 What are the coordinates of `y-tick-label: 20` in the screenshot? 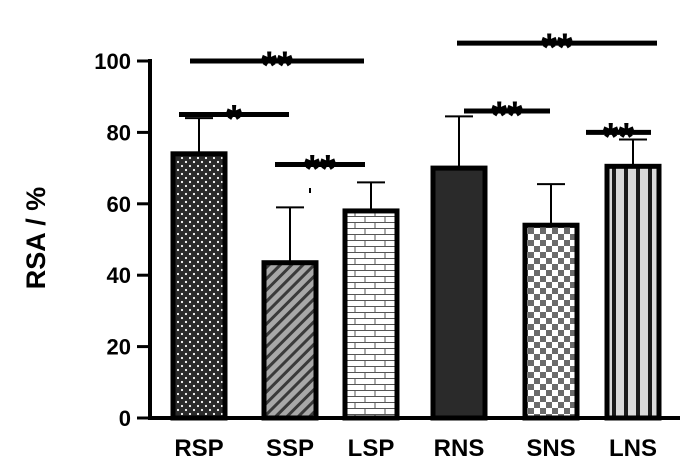 It's located at (119, 347).